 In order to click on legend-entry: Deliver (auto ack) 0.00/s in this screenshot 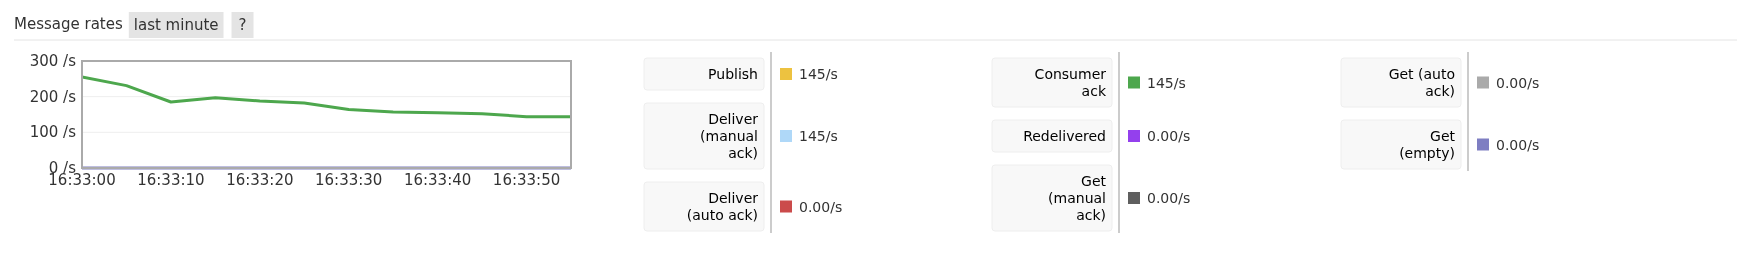, I will do `click(743, 206)`.